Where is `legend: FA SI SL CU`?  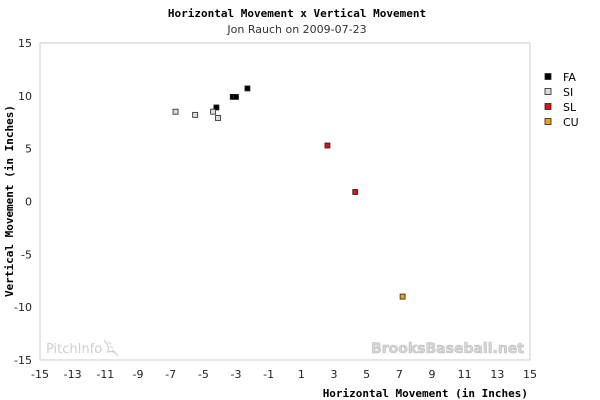 legend: FA SI SL CU is located at coordinates (561, 100).